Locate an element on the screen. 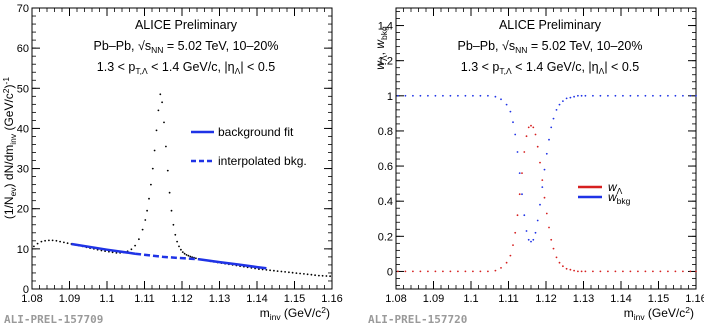  right-legend: wΛ wbkg is located at coordinates (604, 193).